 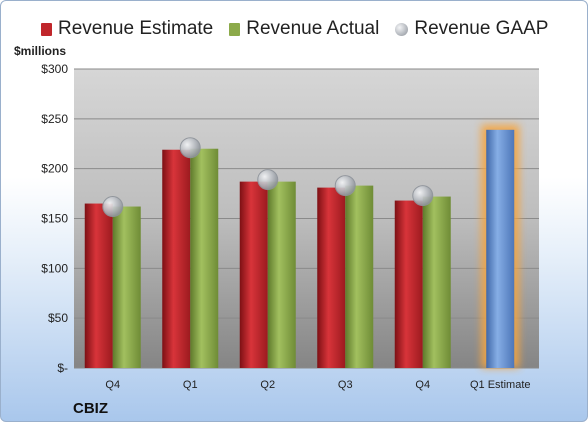 What do you see at coordinates (402, 29) in the screenshot?
I see `legend-swatch-gaap` at bounding box center [402, 29].